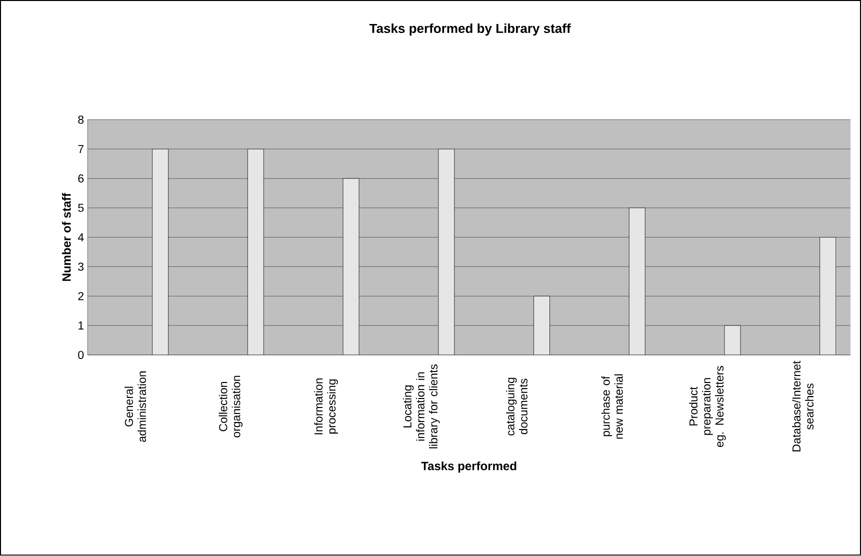 This screenshot has width=861, height=556. Describe the element at coordinates (517, 407) in the screenshot. I see `x-tick-label: cataloguing documents` at that location.